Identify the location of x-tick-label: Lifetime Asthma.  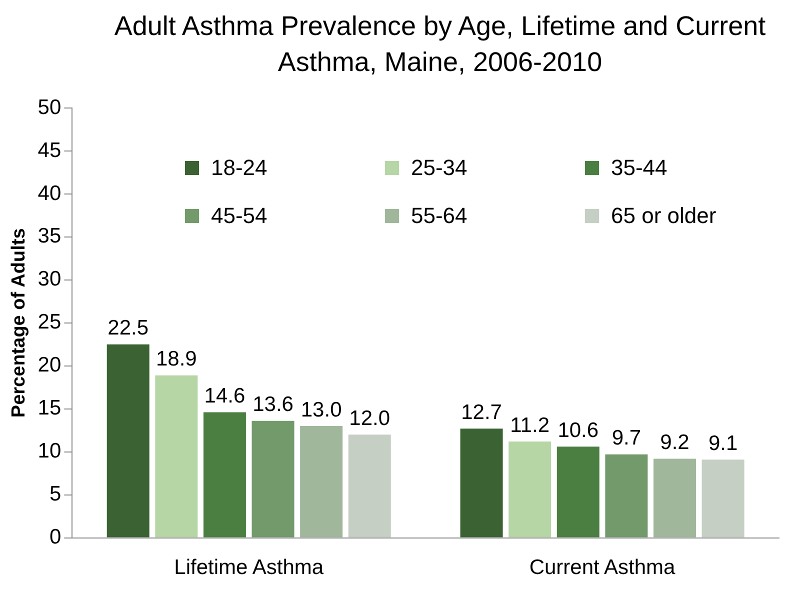
(249, 568).